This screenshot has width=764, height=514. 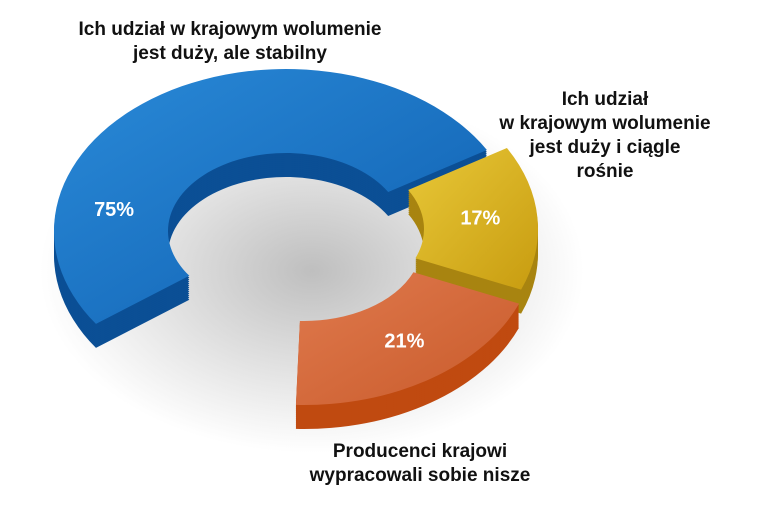 I want to click on annotation-yellow-line-2: w krajowym wolumenie, so click(x=605, y=123).